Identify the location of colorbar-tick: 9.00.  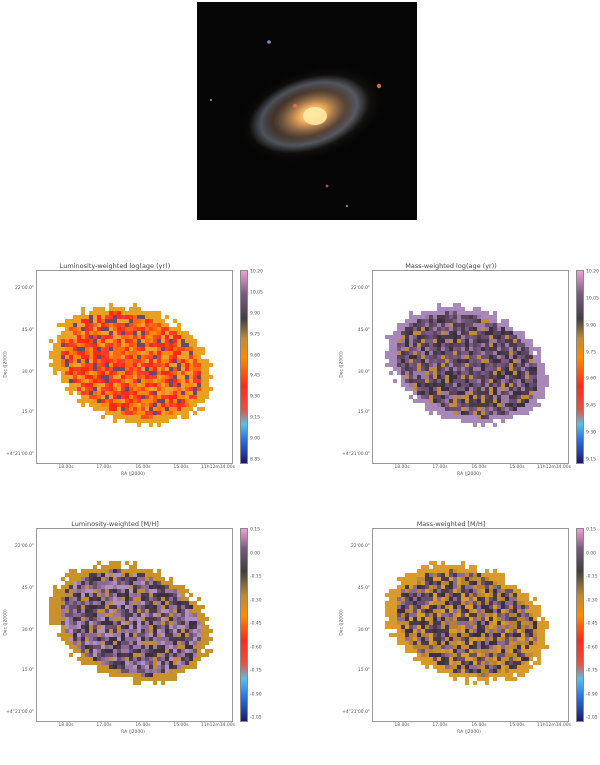
(255, 439).